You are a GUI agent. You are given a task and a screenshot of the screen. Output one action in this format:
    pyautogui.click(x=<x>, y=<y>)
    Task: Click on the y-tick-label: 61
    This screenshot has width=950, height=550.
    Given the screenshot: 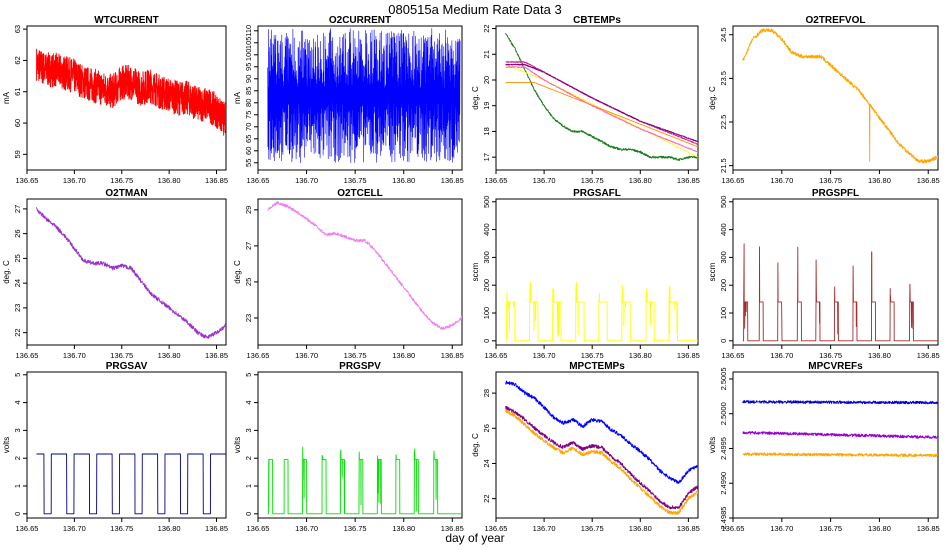 What is the action you would take?
    pyautogui.click(x=17, y=92)
    